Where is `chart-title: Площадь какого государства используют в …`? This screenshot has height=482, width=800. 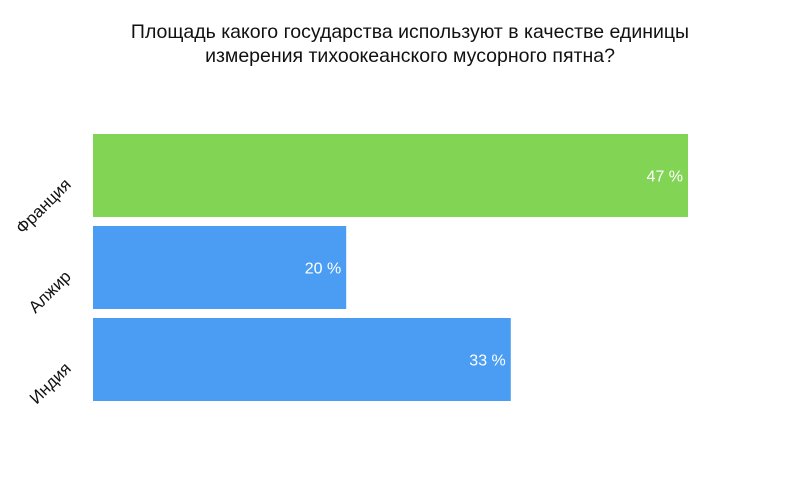 chart-title: Площадь какого государства используют в … is located at coordinates (410, 44).